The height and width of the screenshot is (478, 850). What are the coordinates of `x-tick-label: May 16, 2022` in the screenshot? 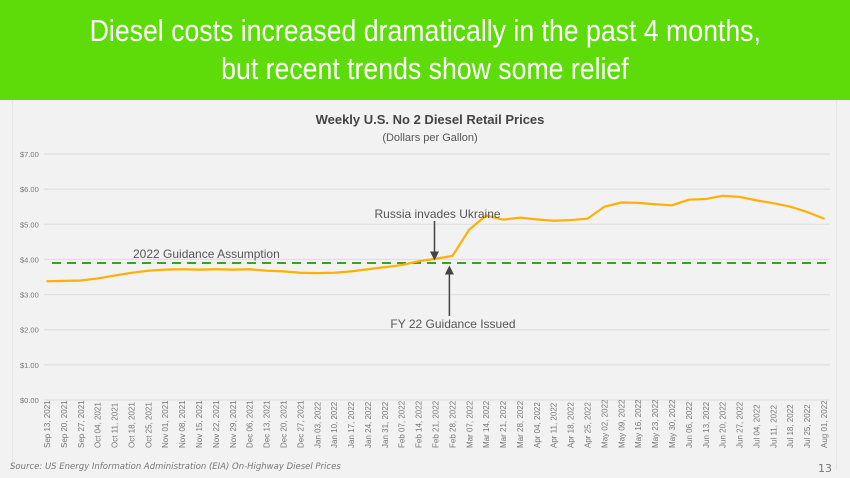 It's located at (638, 423).